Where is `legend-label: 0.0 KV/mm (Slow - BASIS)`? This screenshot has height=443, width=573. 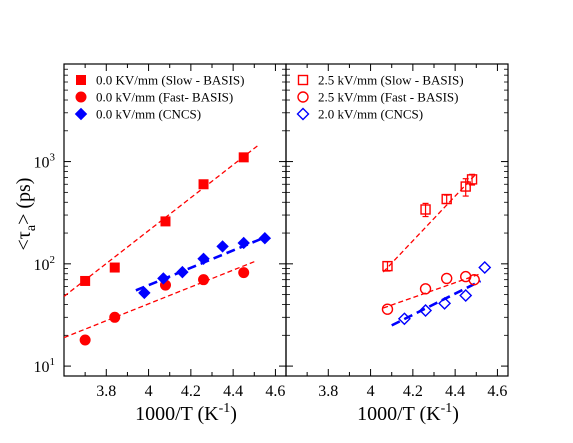 legend-label: 0.0 KV/mm (Slow - BASIS) is located at coordinates (170, 80).